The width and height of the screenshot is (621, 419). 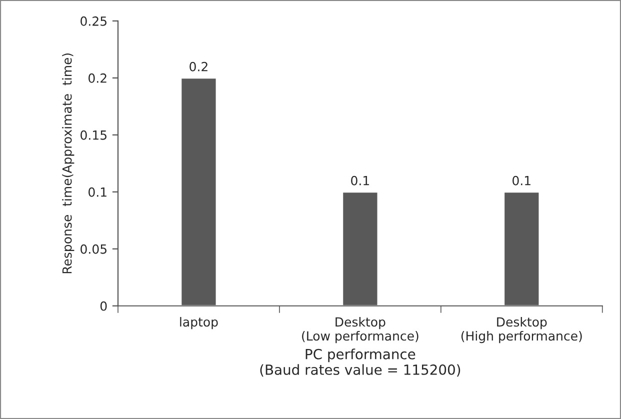 What do you see at coordinates (93, 135) in the screenshot?
I see `y-tick-label: 0.15` at bounding box center [93, 135].